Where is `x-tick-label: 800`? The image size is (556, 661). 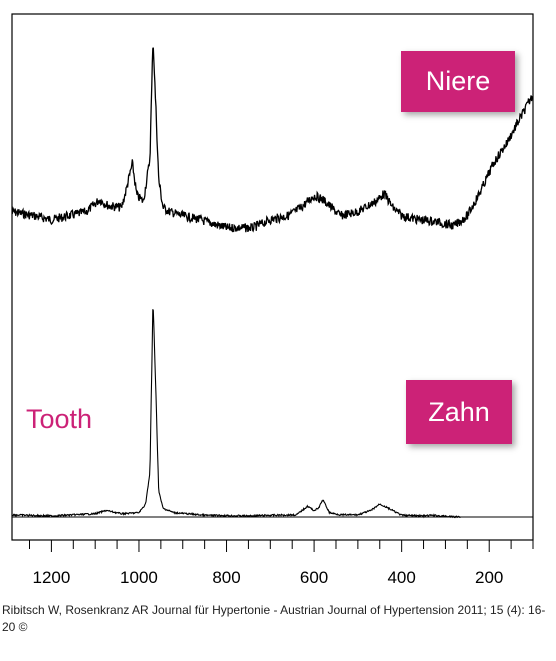
x-tick-label: 800 is located at coordinates (226, 577).